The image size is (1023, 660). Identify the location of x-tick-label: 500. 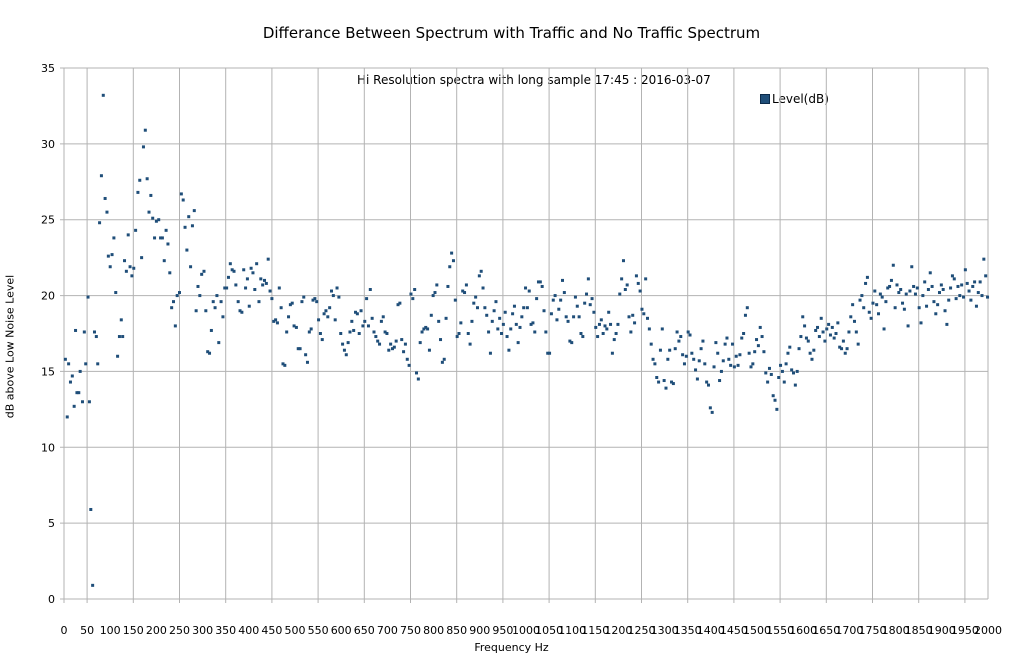
(295, 630).